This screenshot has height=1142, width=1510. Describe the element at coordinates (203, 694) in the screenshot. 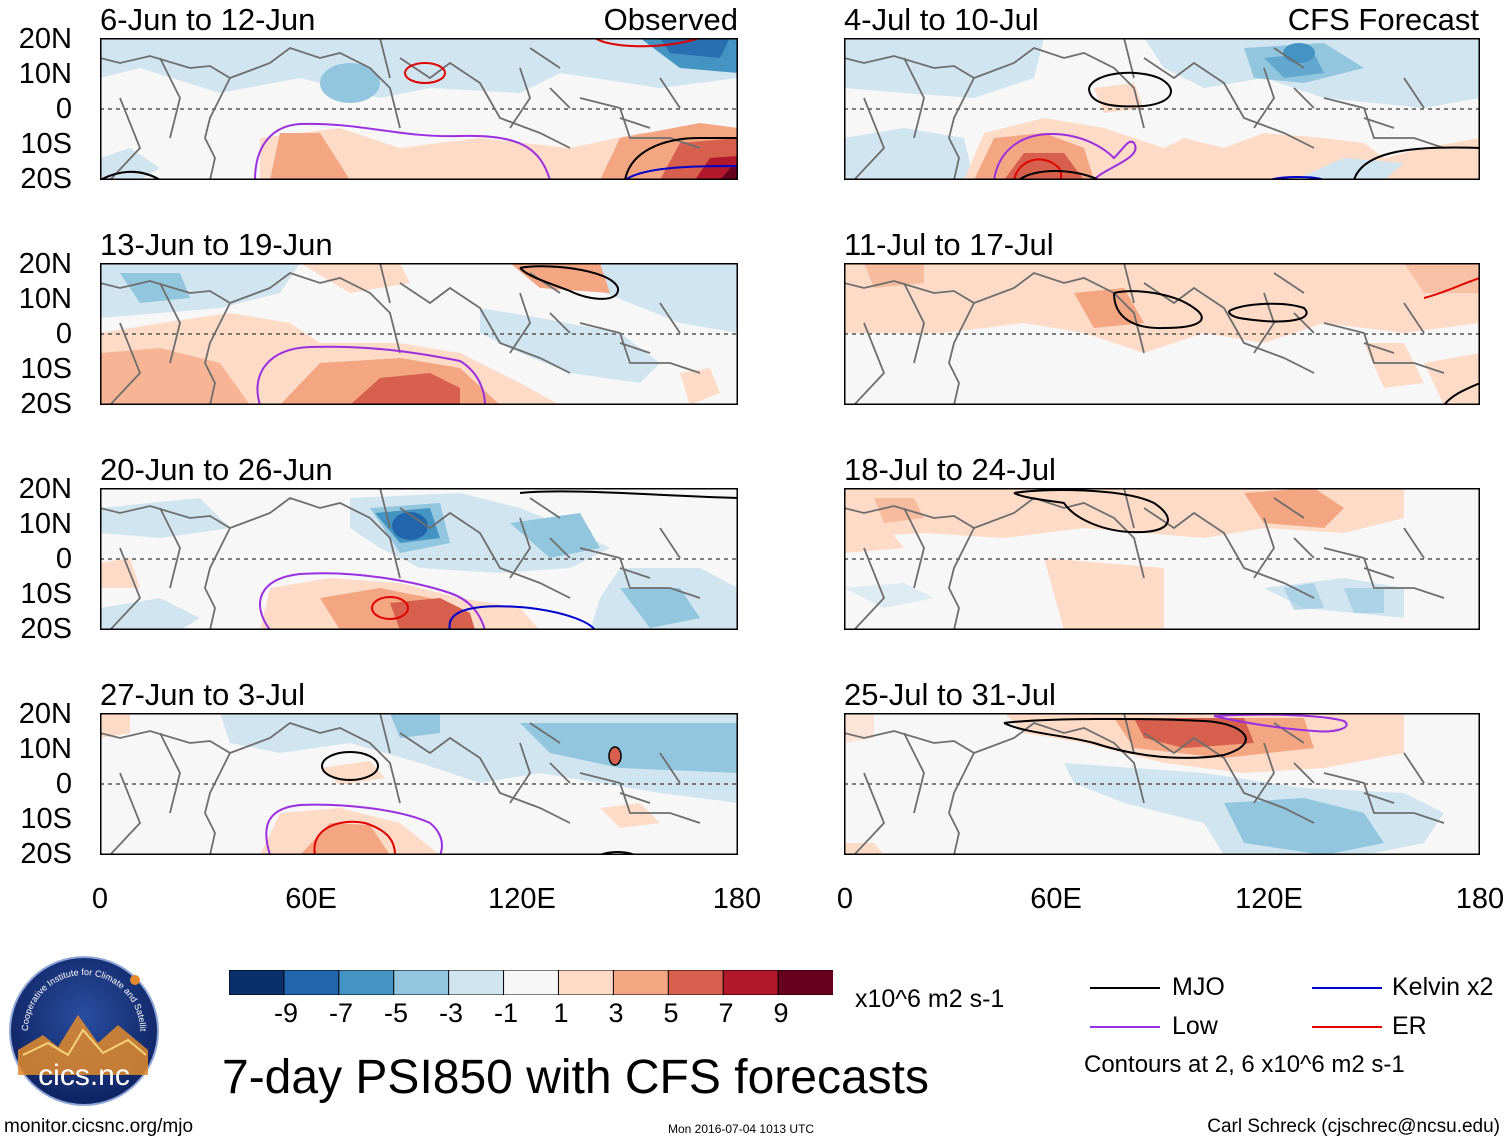

I see `panel-title-4: 27-Jun to 3-Jul` at that location.